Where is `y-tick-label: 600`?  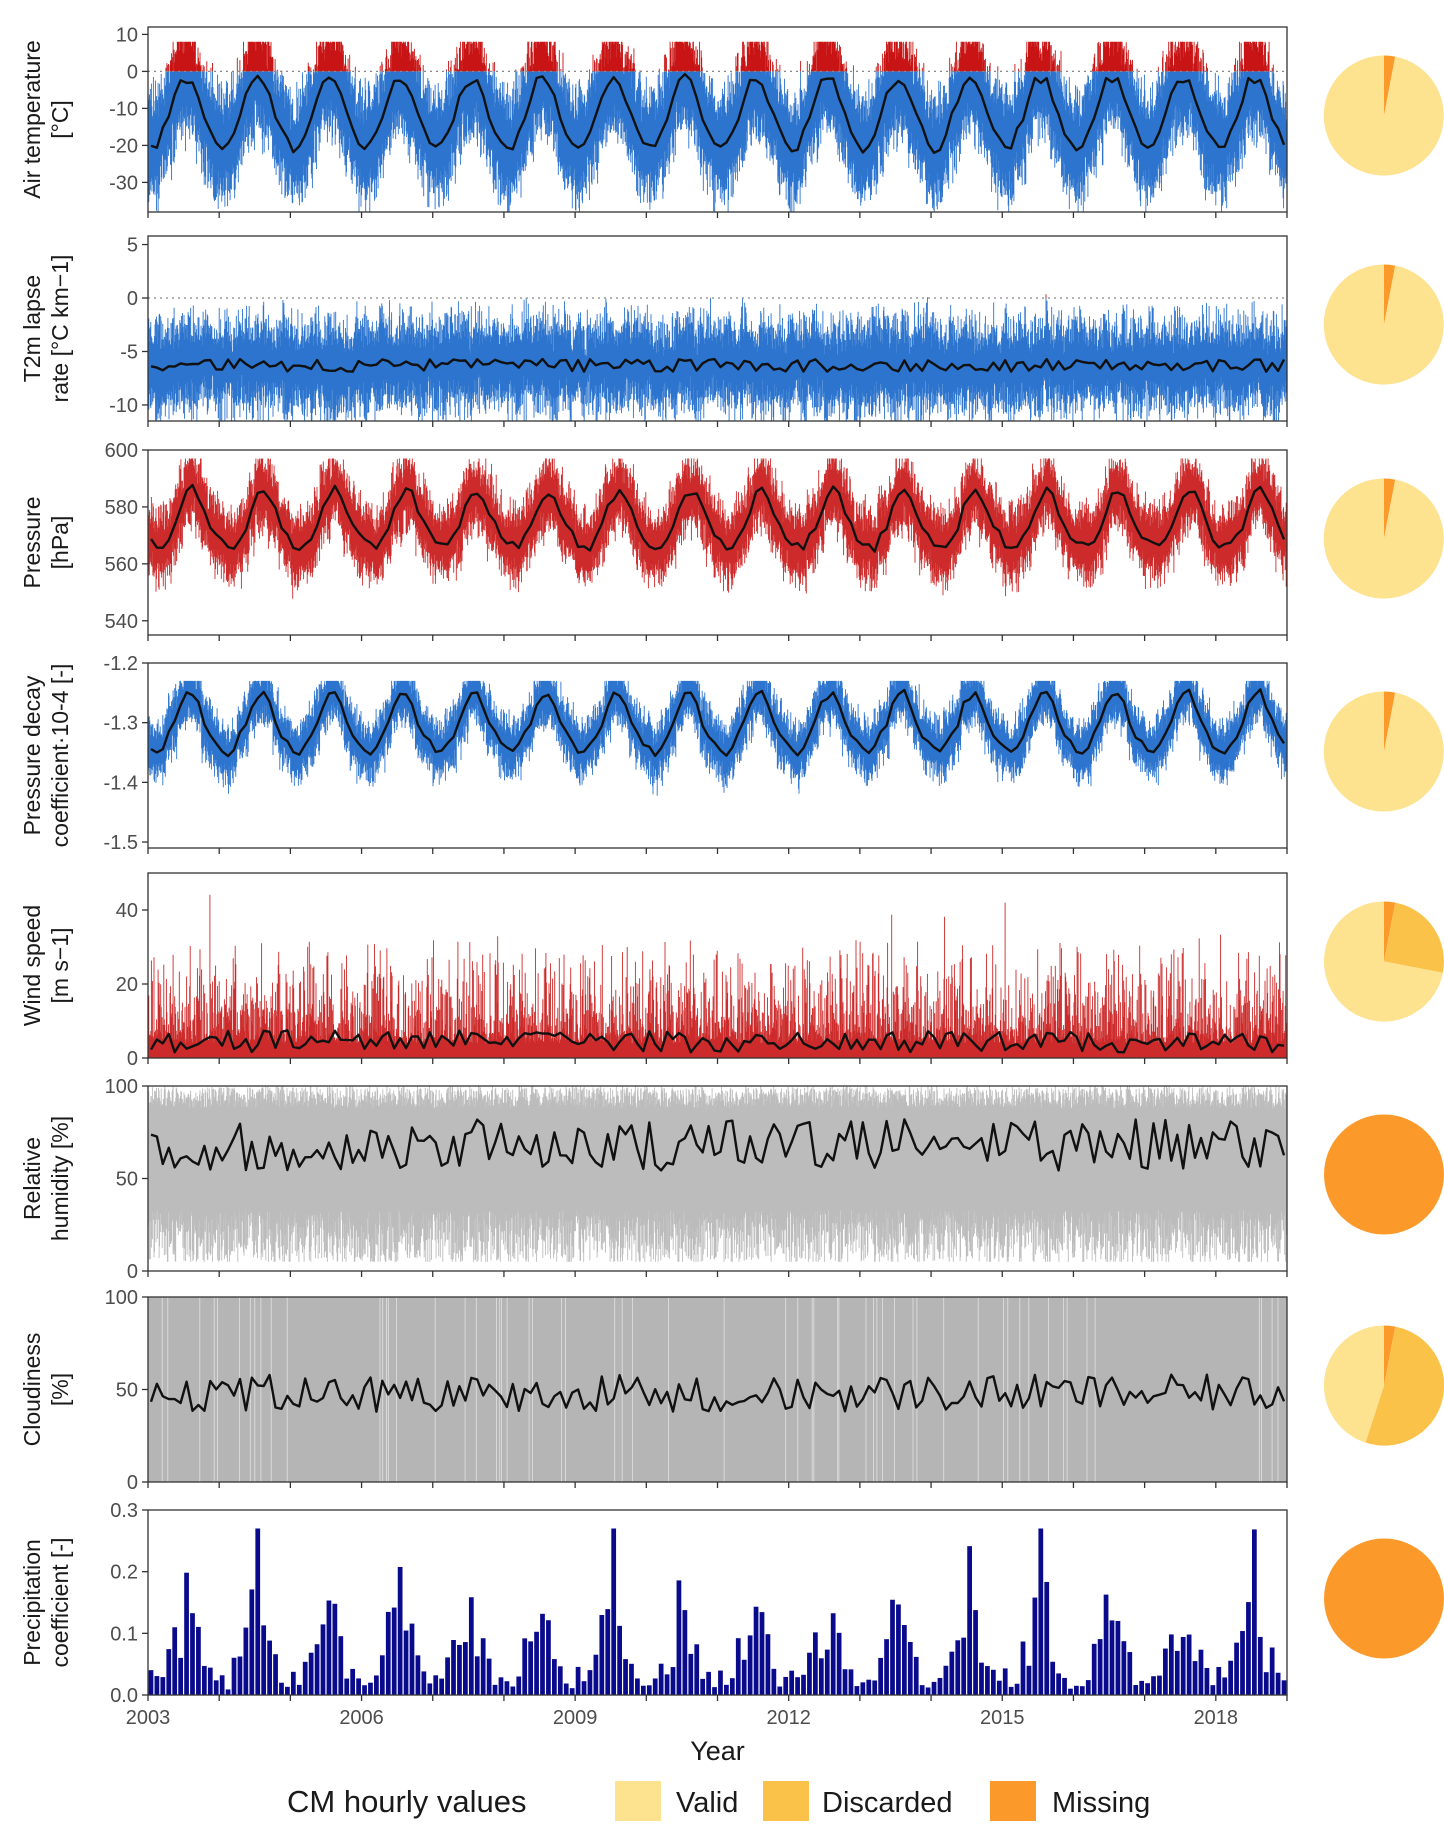
y-tick-label: 600 is located at coordinates (121, 451).